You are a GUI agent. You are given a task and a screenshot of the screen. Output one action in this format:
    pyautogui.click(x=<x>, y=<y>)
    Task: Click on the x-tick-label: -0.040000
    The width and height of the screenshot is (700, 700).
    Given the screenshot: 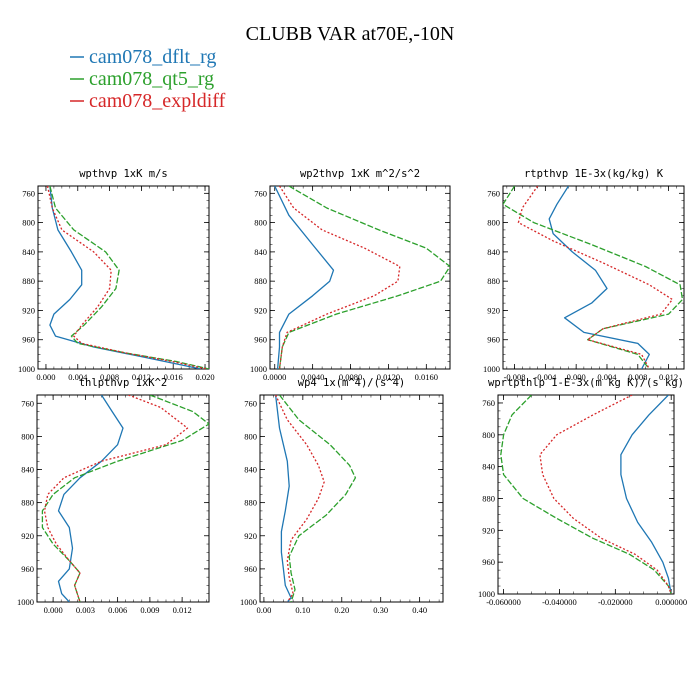 What is the action you would take?
    pyautogui.click(x=559, y=602)
    